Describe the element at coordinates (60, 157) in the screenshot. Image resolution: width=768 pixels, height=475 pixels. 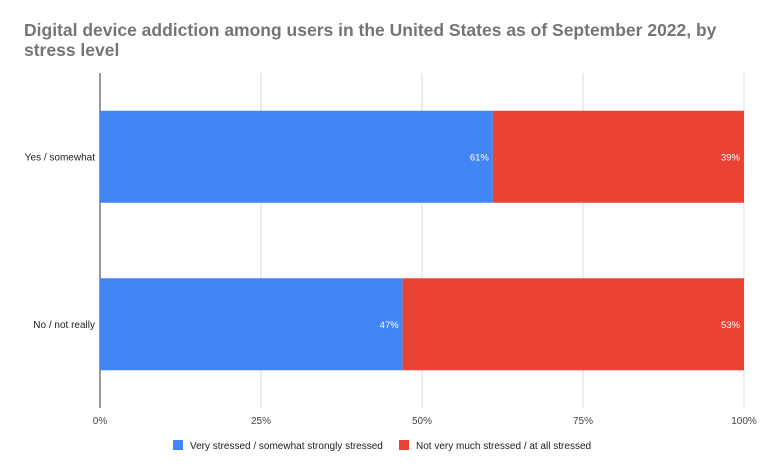
I see `category-label: Yes / somewhat` at that location.